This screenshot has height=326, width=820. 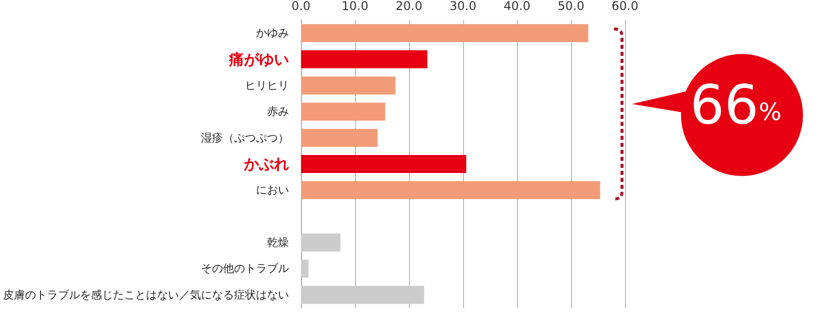 What do you see at coordinates (571, 6) in the screenshot?
I see `x-tick-label: 50.0` at bounding box center [571, 6].